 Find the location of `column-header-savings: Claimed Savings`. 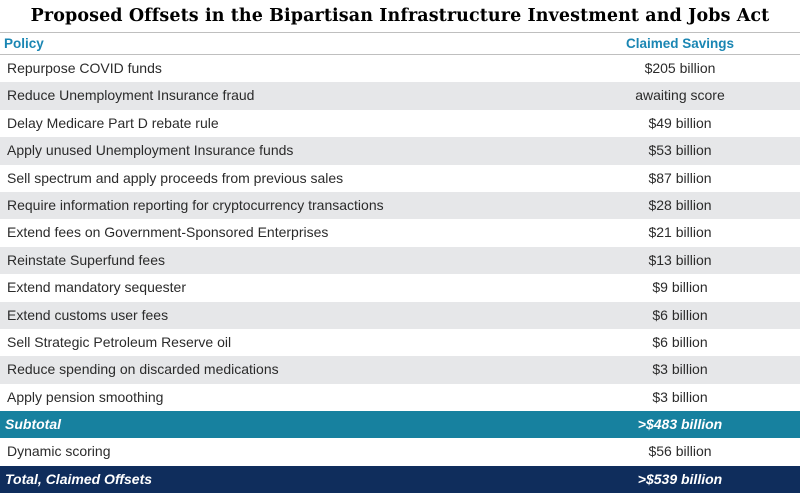

column-header-savings: Claimed Savings is located at coordinates (680, 43).